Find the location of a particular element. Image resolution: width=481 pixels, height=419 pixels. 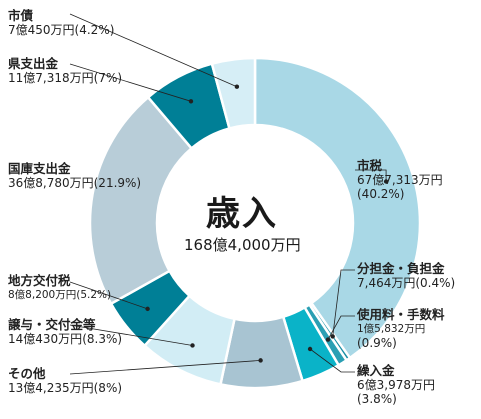

label-other: その他 13億4,235万円(8%) is located at coordinates (65, 381).